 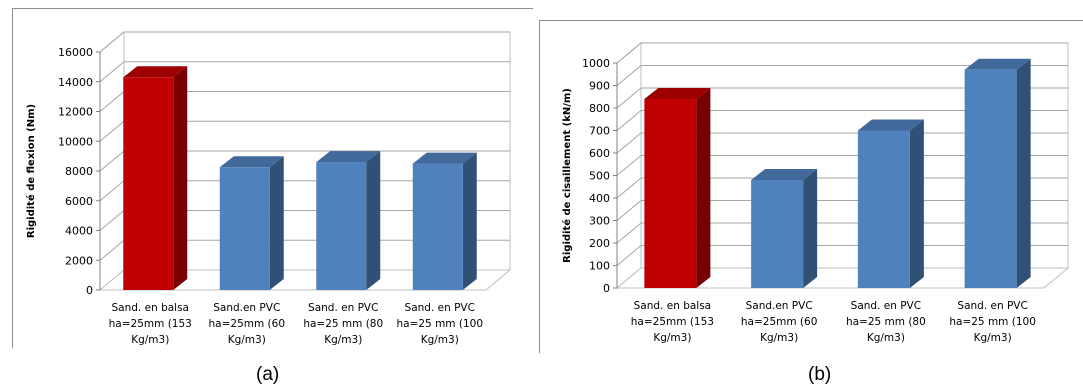 What do you see at coordinates (79, 201) in the screenshot?
I see `y-tick-label: 6000` at bounding box center [79, 201].